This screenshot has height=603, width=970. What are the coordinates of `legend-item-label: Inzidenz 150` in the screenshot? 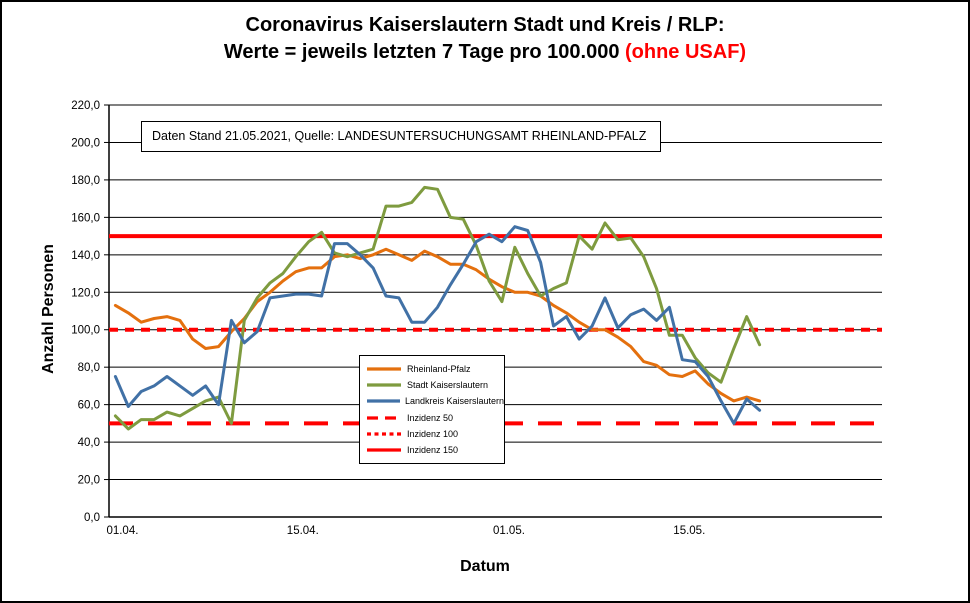 It's located at (433, 450).